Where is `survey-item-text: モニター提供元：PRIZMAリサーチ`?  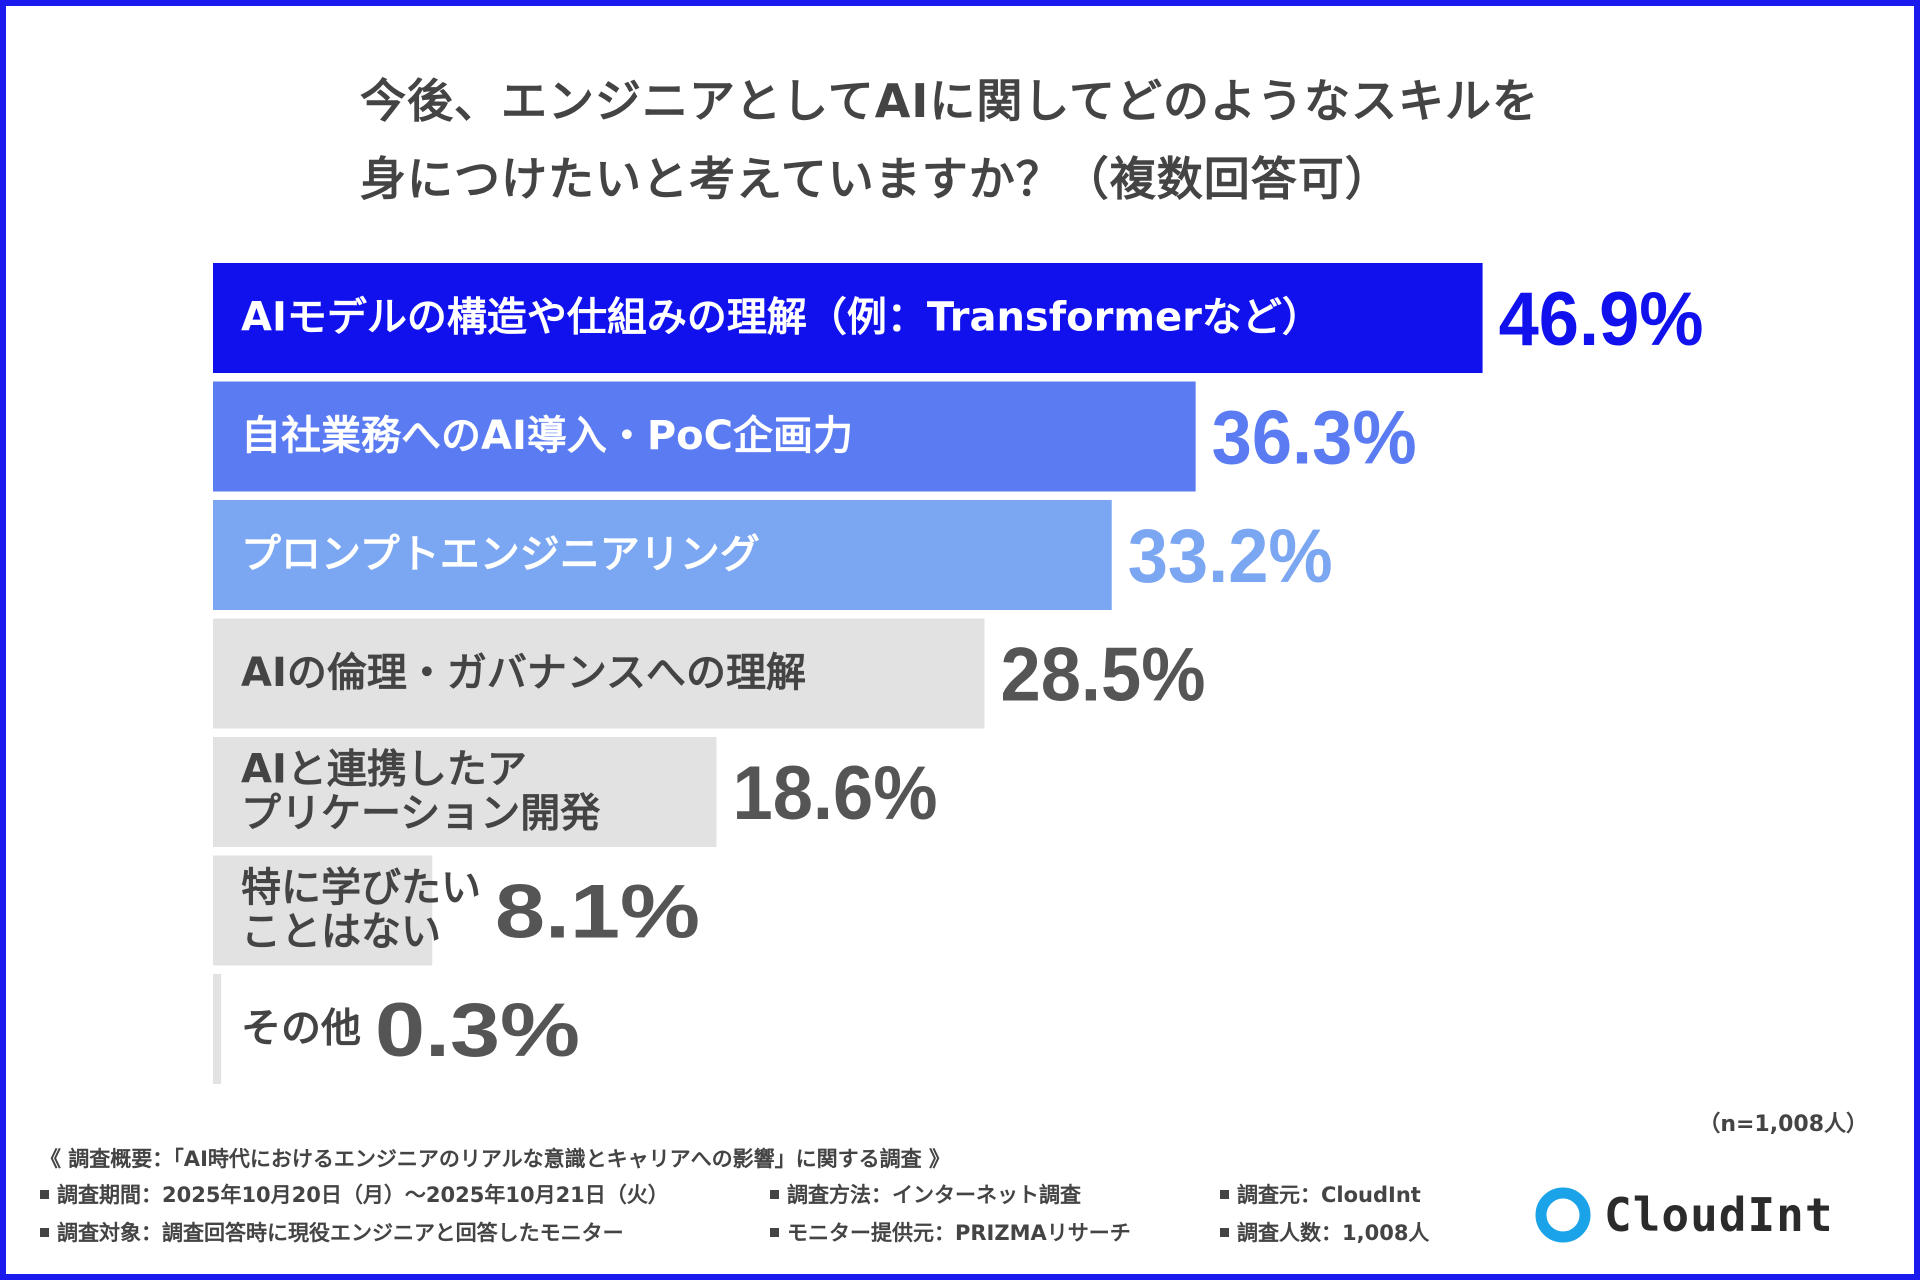 survey-item-text: モニター提供元：PRIZMAリサーチ is located at coordinates (959, 1233).